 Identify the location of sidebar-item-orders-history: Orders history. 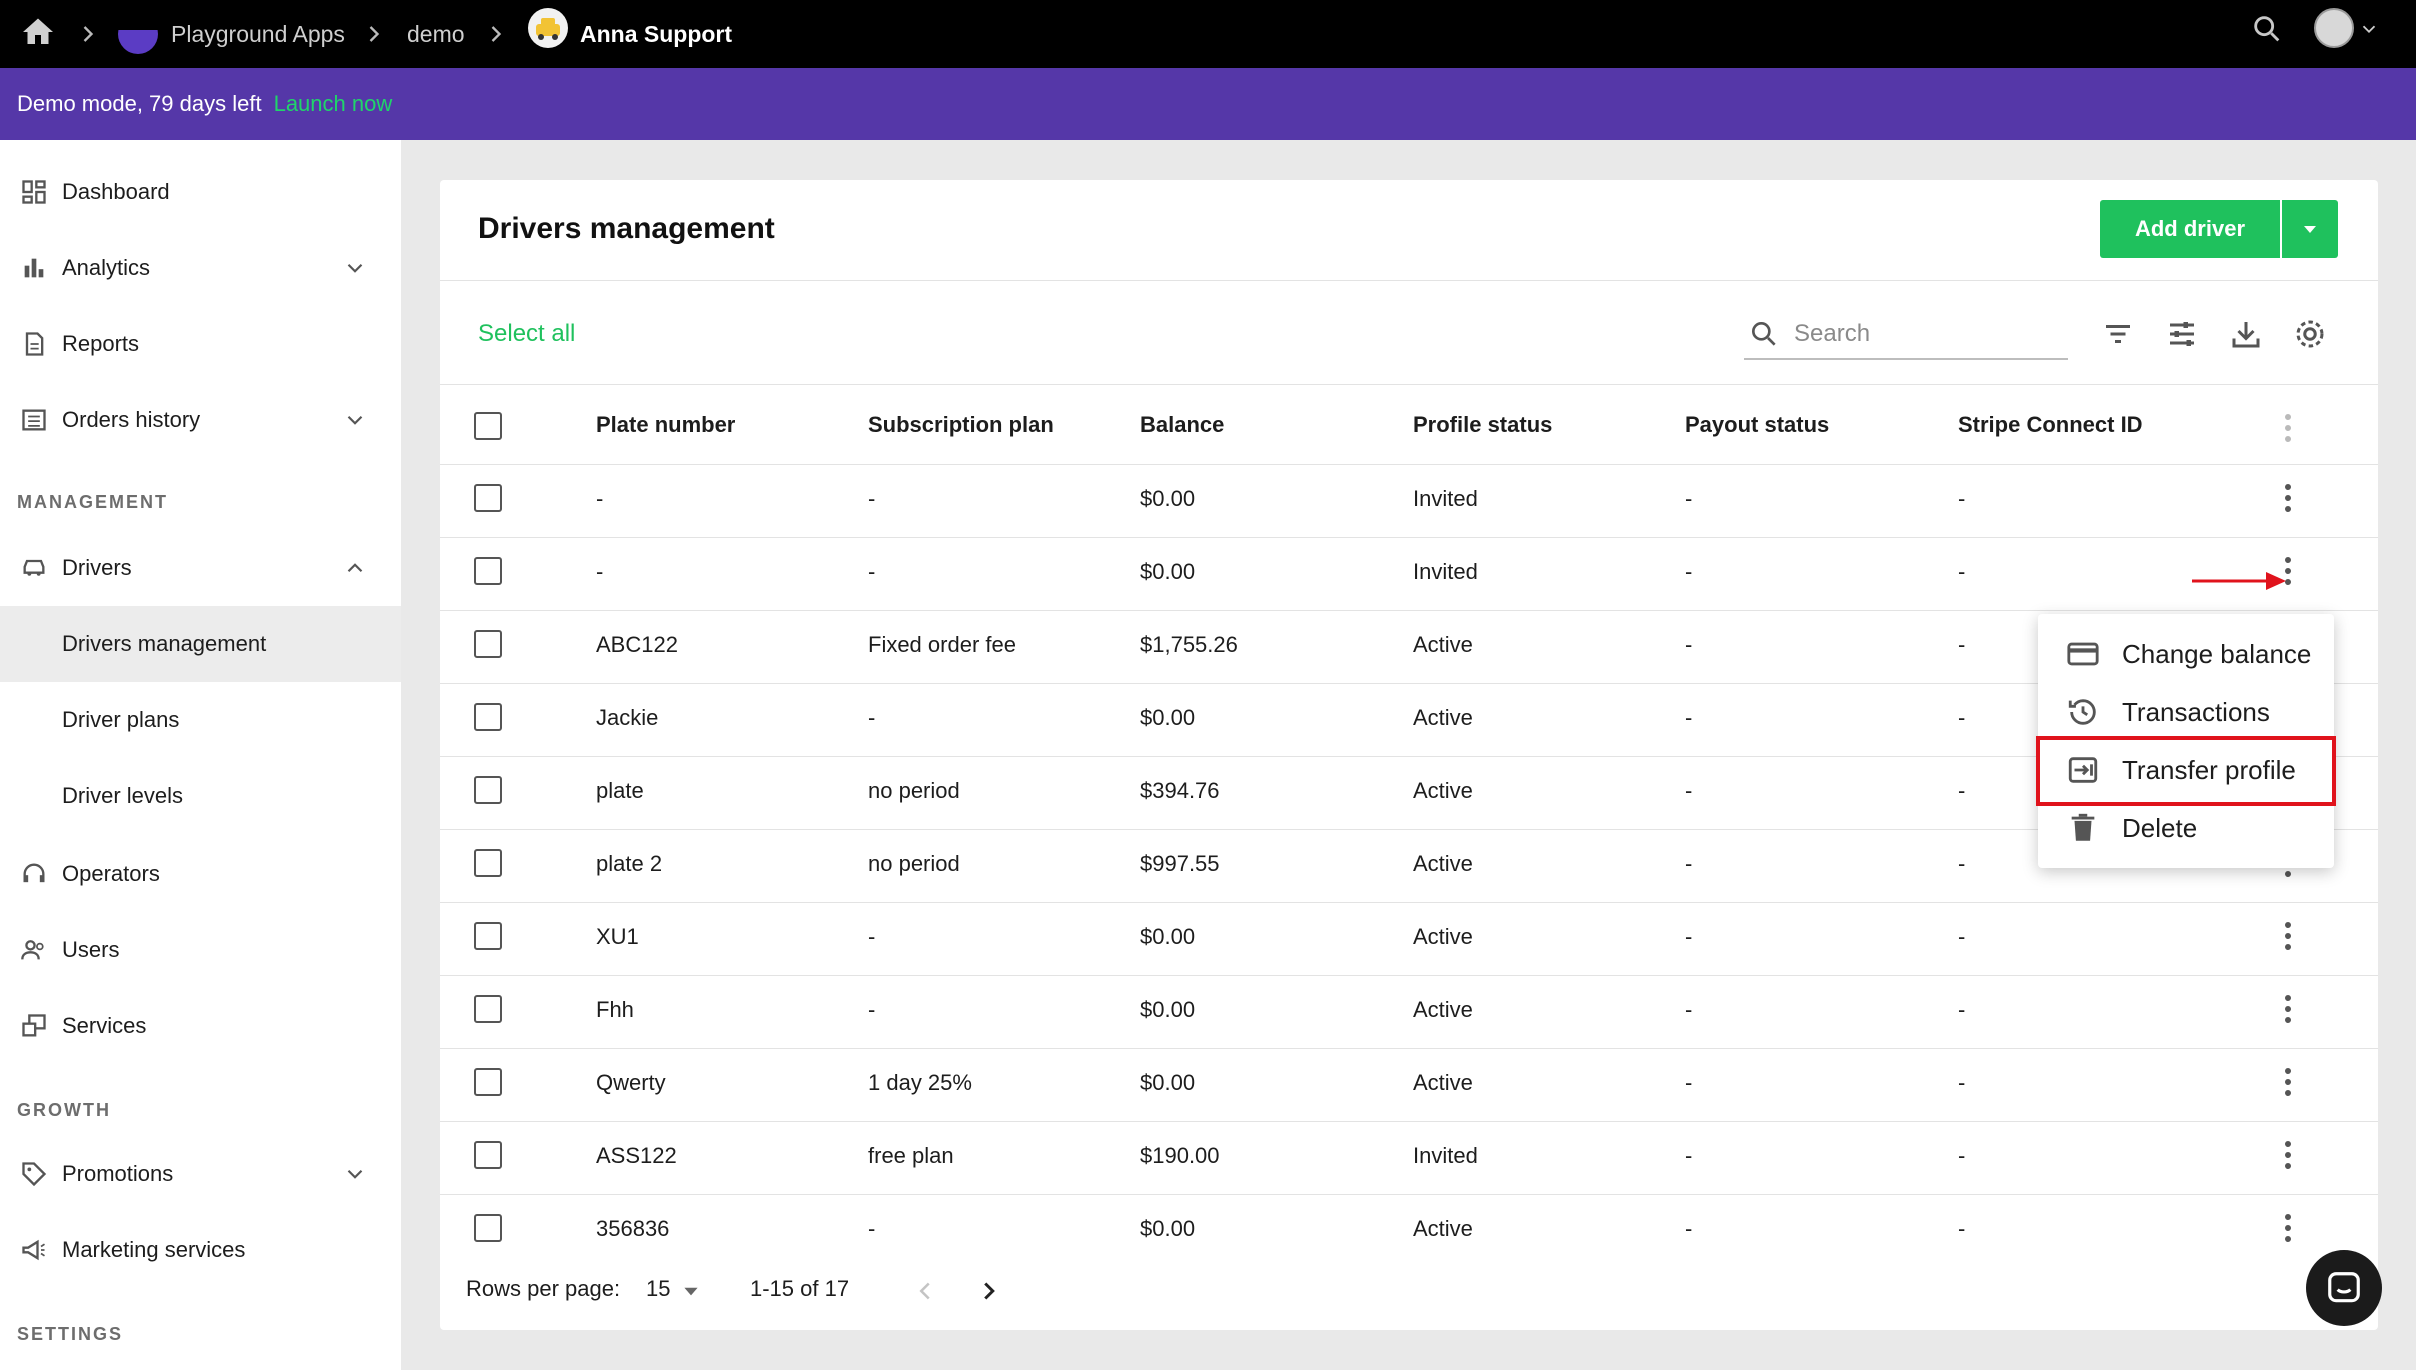
(200, 420).